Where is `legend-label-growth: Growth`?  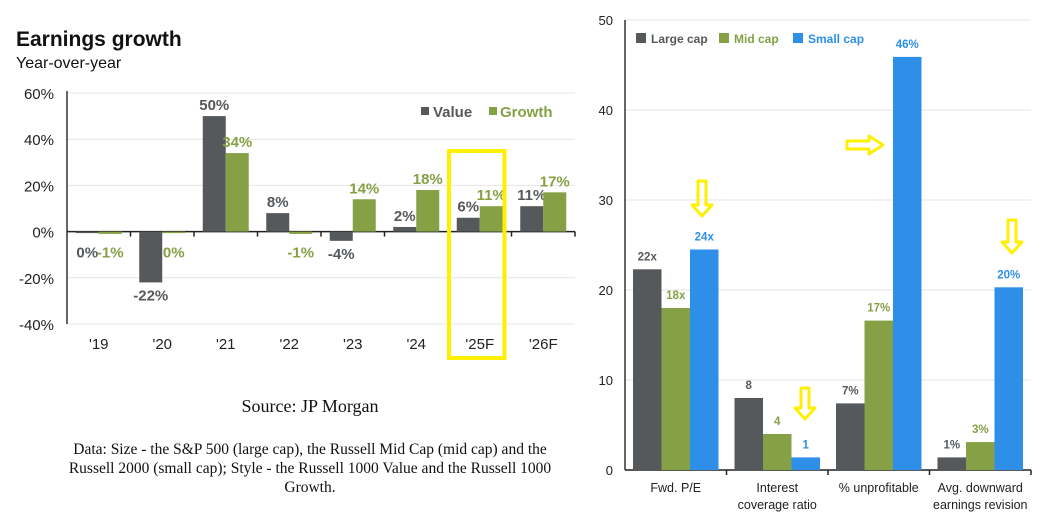
legend-label-growth: Growth is located at coordinates (526, 112).